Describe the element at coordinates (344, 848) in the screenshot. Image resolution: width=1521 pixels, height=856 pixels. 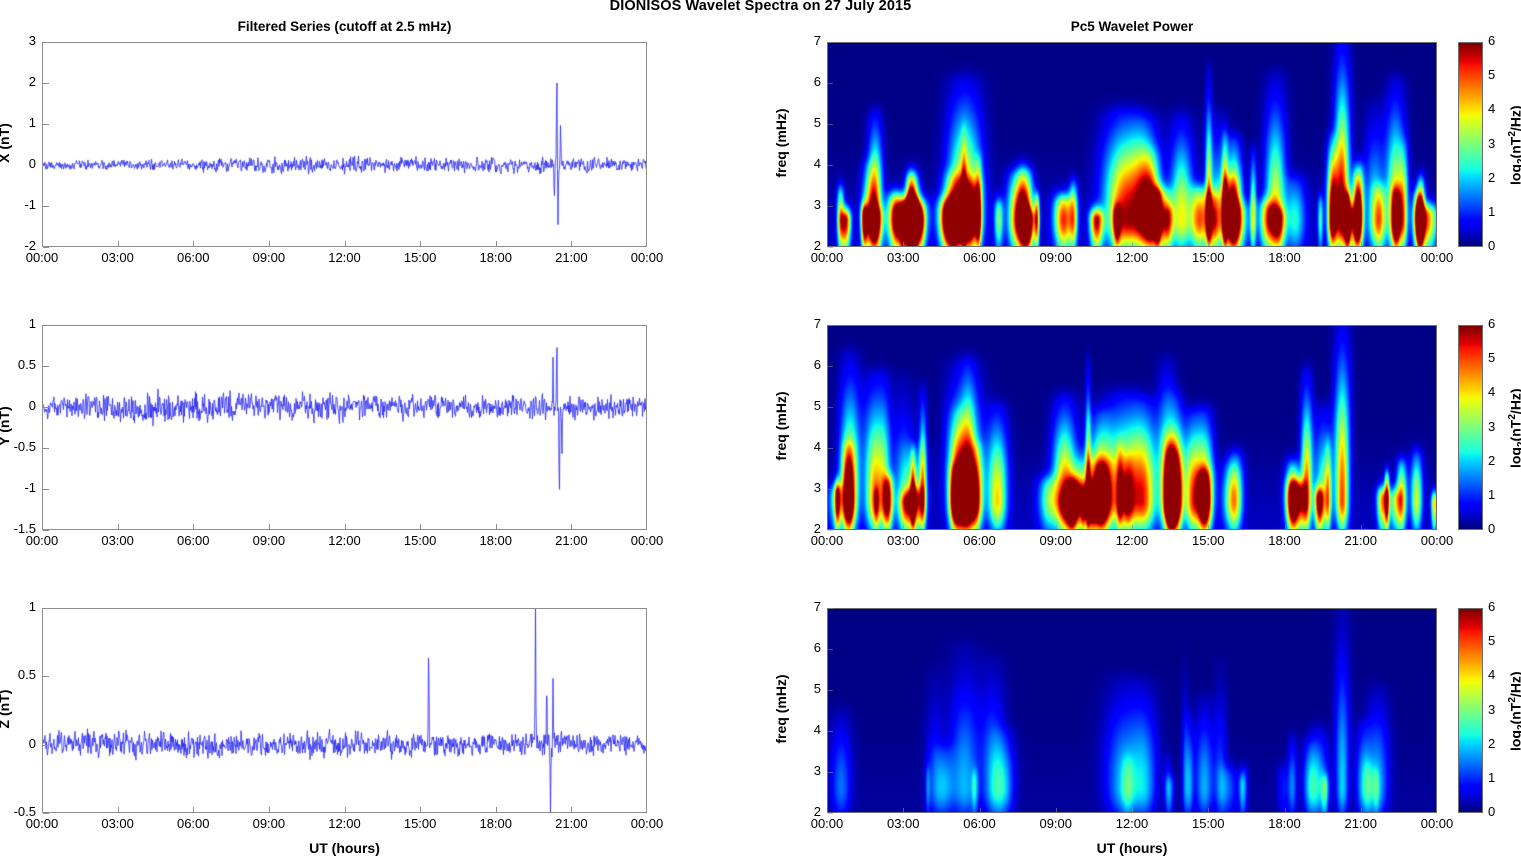
I see `x-axis-label-left: UT (hours)` at that location.